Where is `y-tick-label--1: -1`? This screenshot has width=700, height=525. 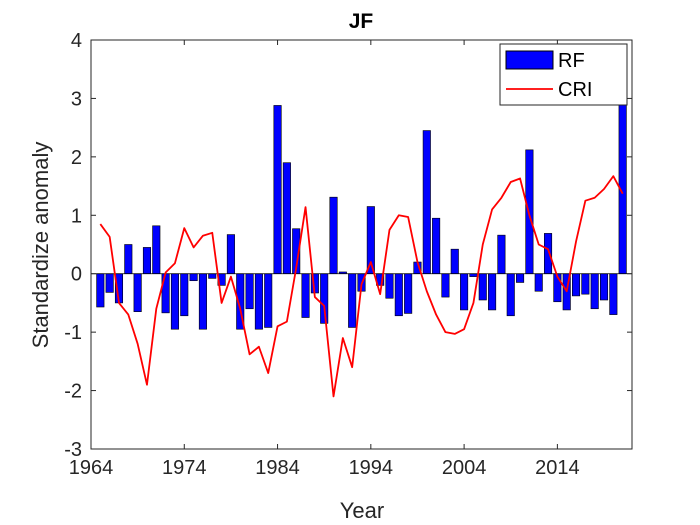
y-tick-label--1: -1 is located at coordinates (73, 333).